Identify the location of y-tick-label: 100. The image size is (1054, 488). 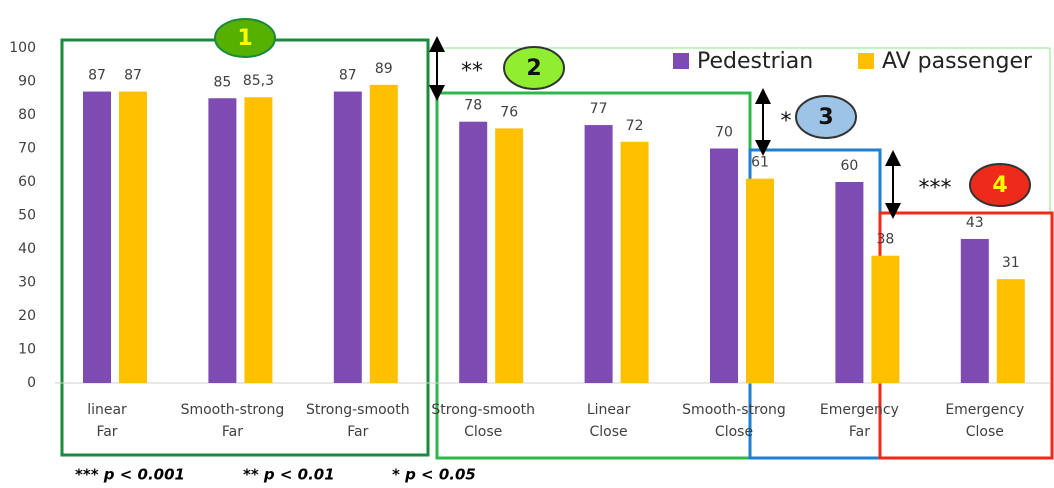
(22, 48).